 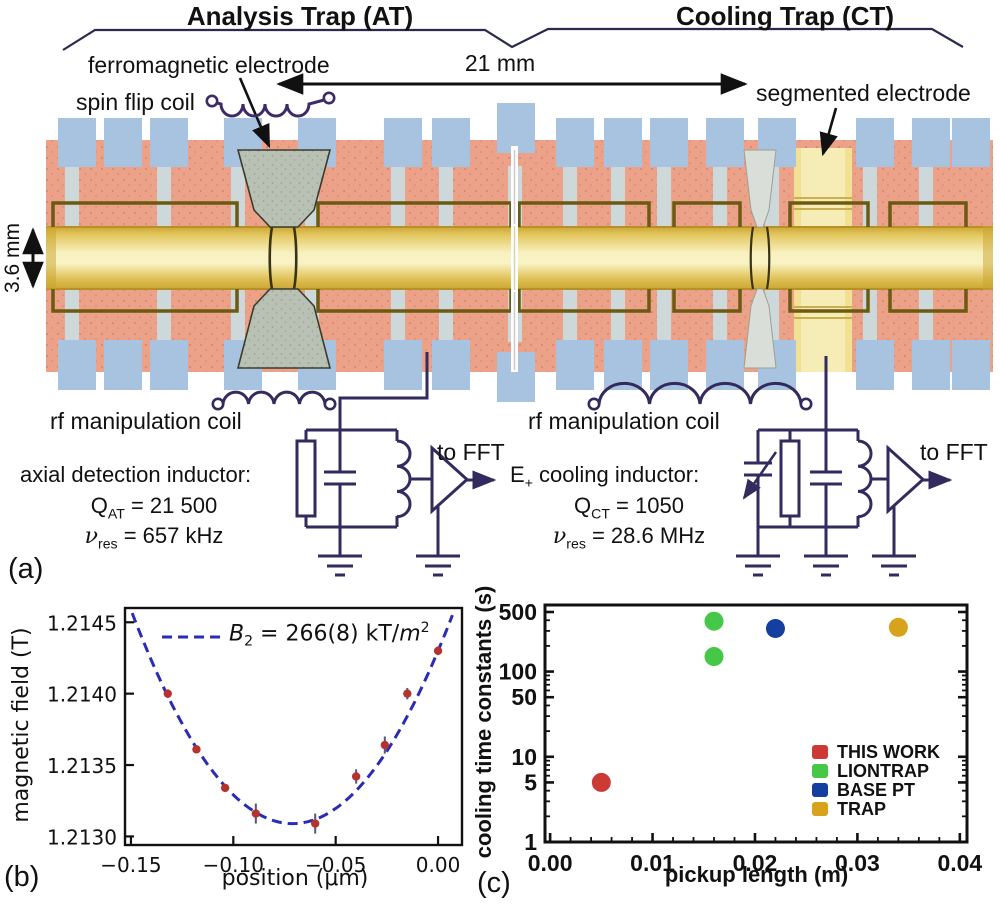 What do you see at coordinates (271, 258) in the screenshot?
I see `at-tube-pinch` at bounding box center [271, 258].